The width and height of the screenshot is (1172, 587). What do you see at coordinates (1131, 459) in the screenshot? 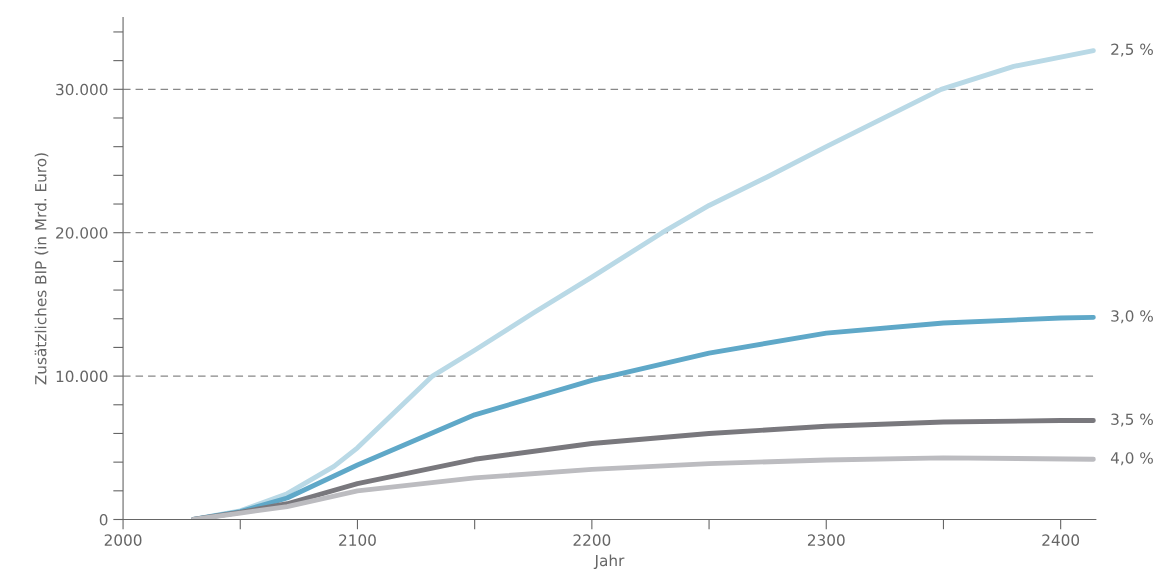
I see `series-label: 4,0 %` at bounding box center [1131, 459].